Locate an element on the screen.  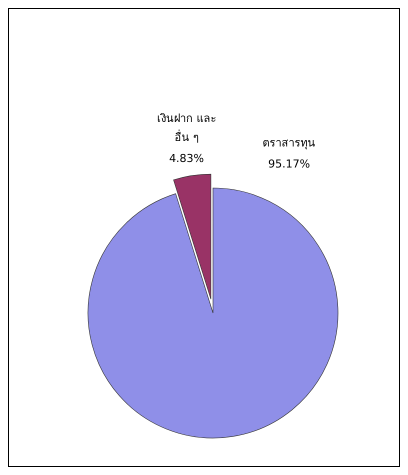
data-label: 95.17% is located at coordinates (289, 163).